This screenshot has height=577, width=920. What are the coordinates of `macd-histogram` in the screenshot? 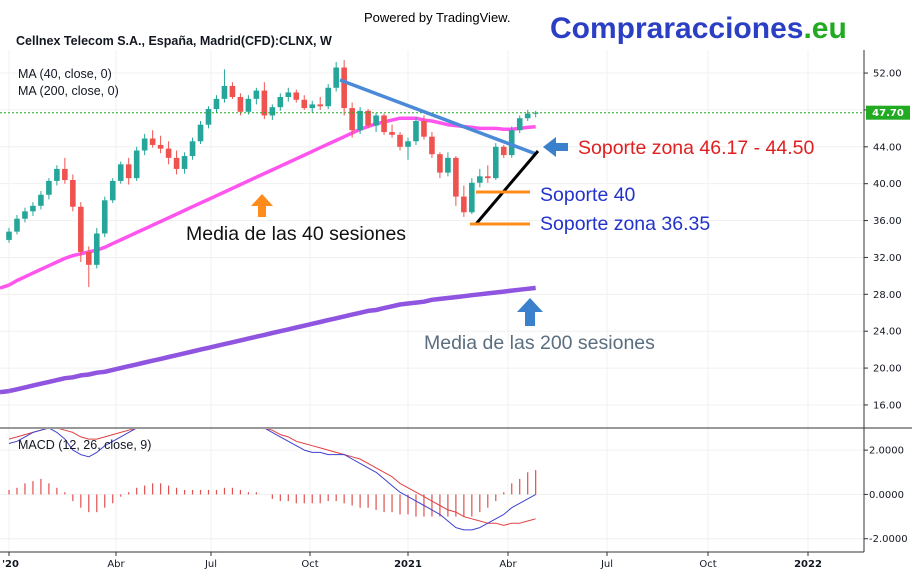 It's located at (272, 493).